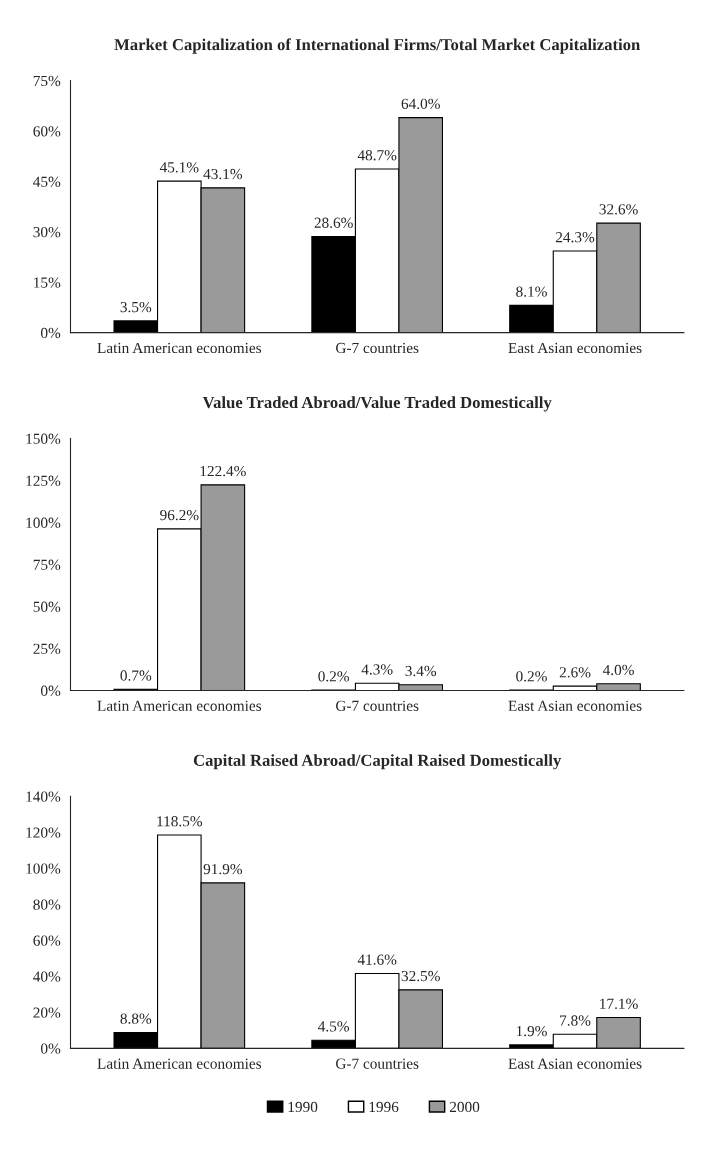  Describe the element at coordinates (420, 104) in the screenshot. I see `data-label: 64.0%` at that location.